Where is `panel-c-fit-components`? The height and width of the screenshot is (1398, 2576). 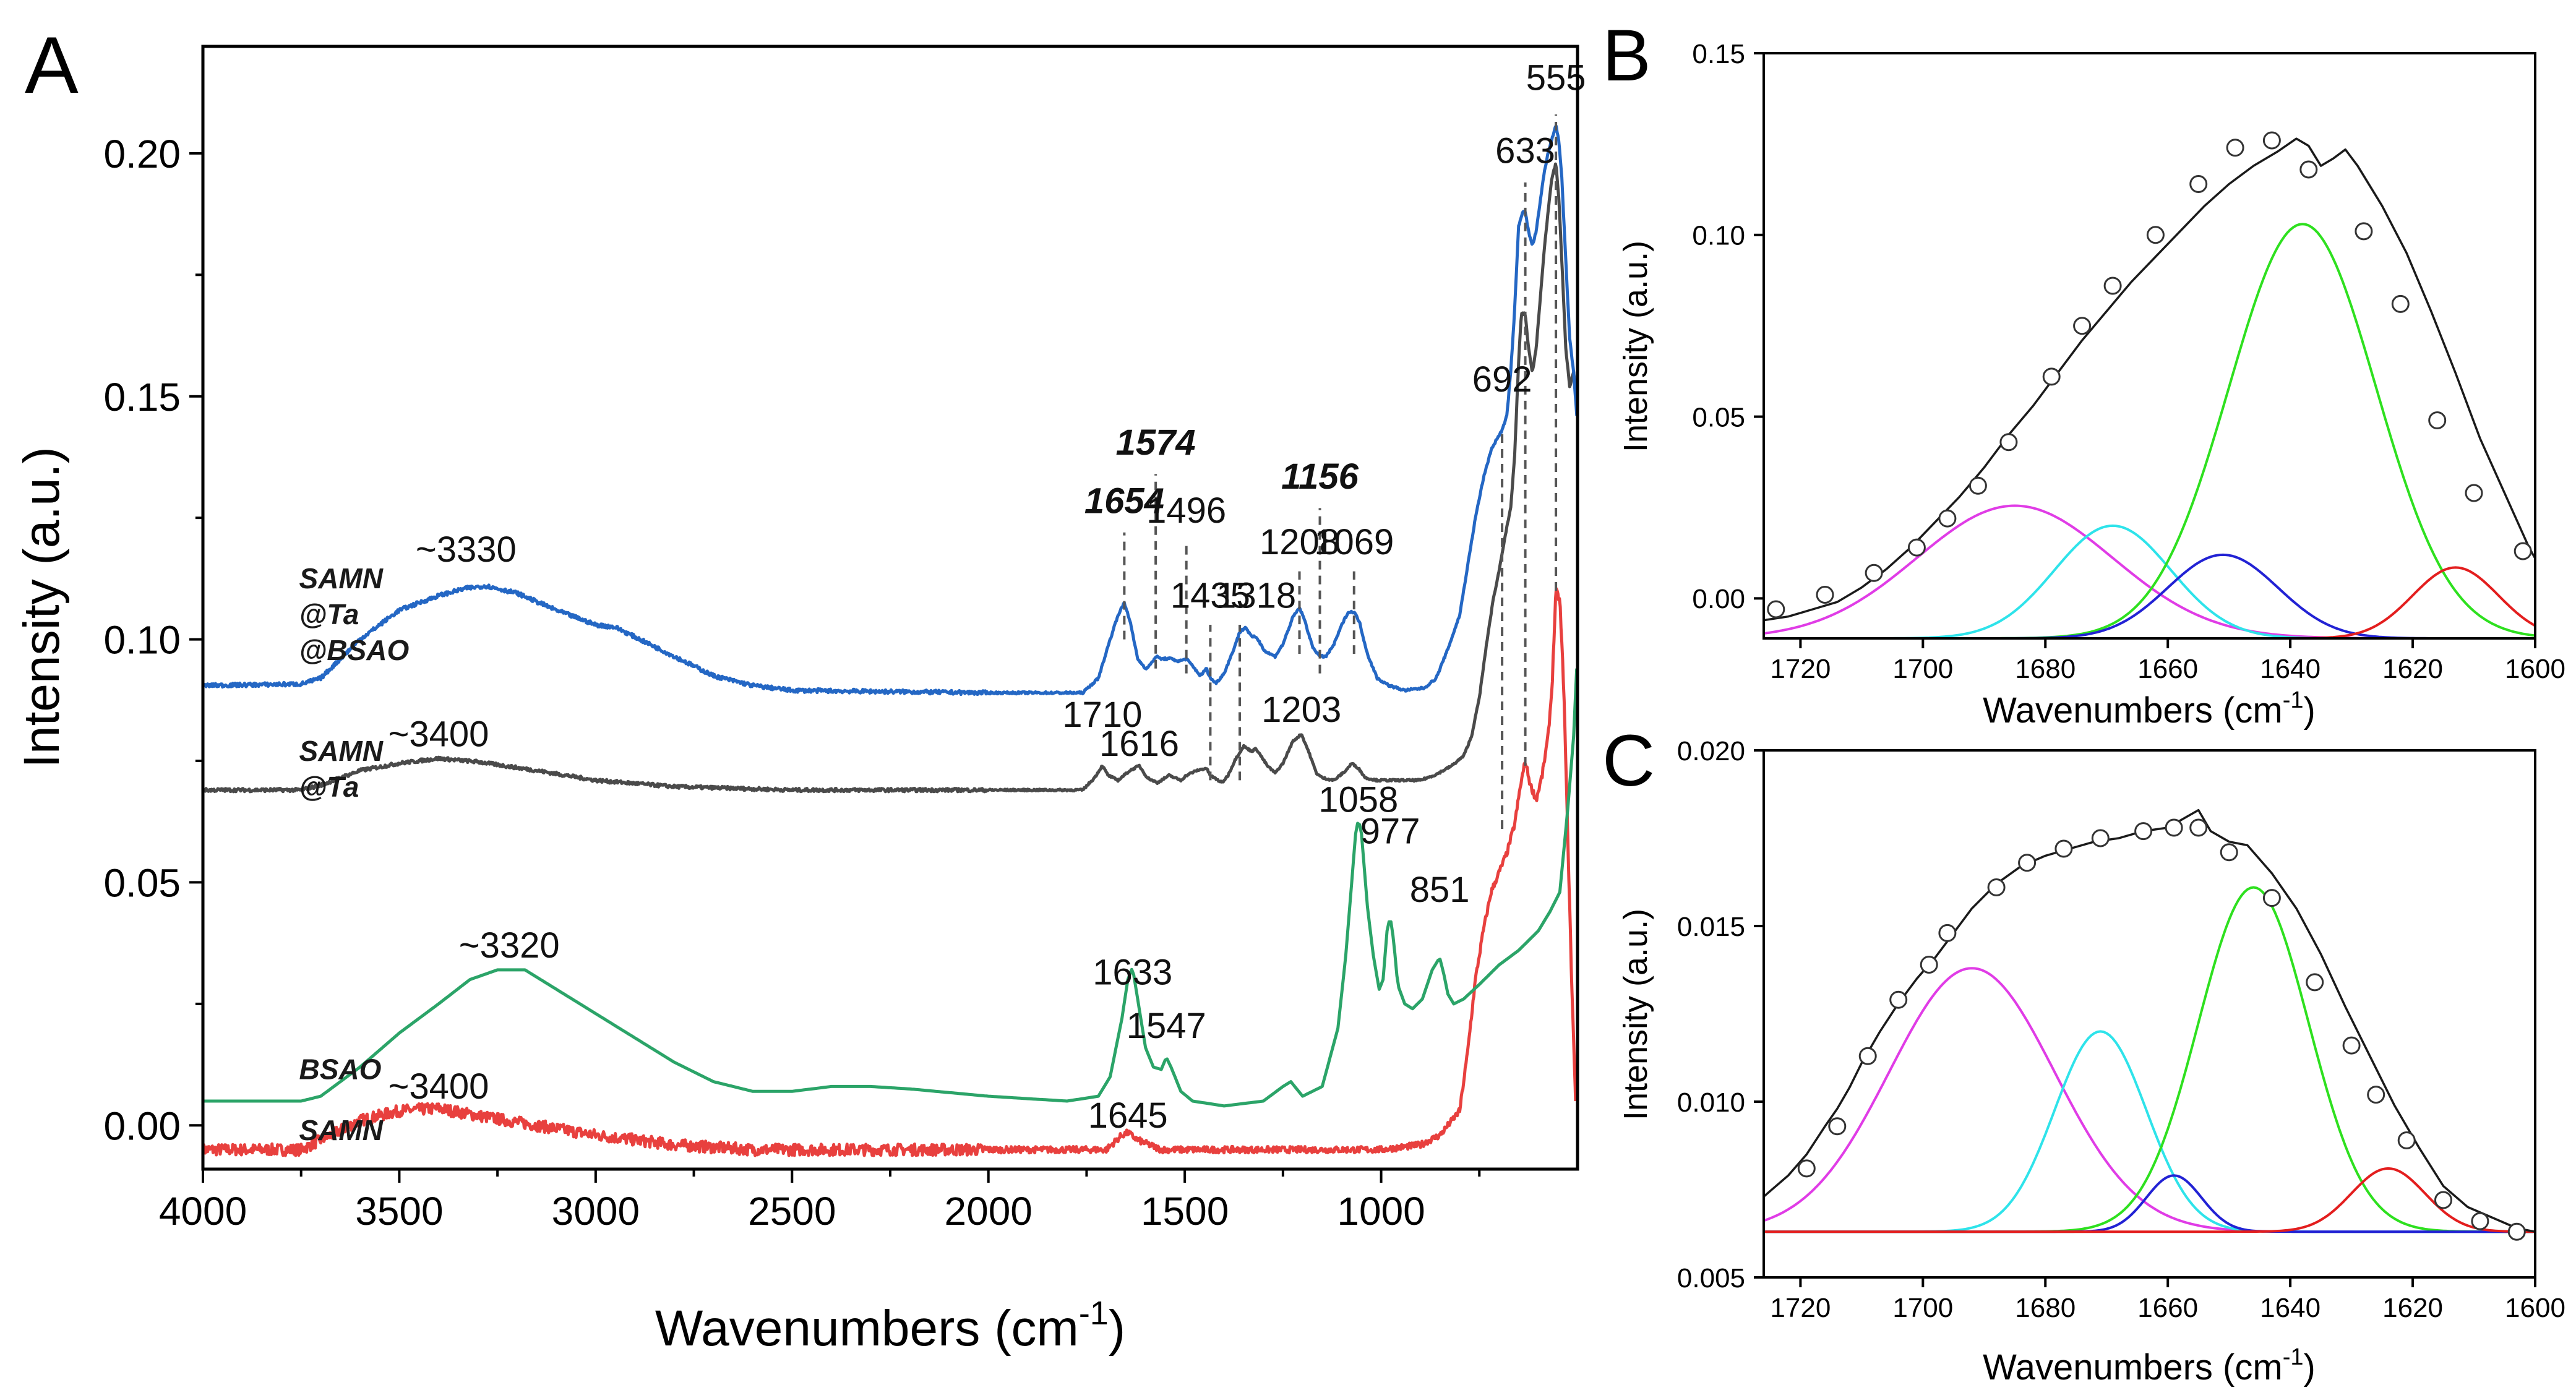
panel-c-fit-components is located at coordinates (2149, 1059).